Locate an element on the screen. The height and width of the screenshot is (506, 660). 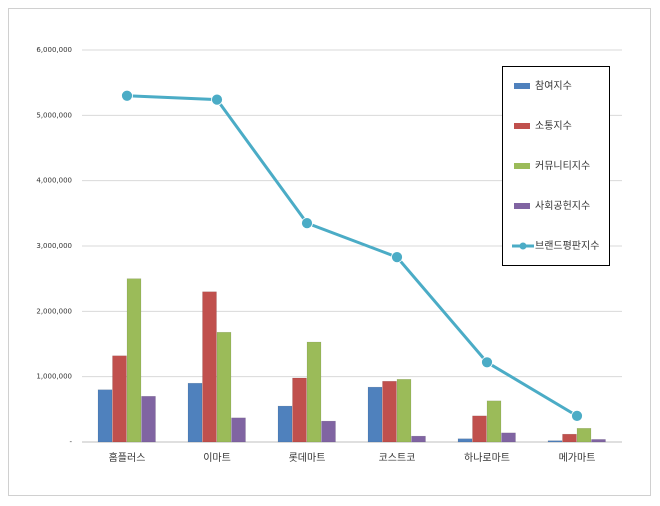
y-tick-label: 6,000,000 is located at coordinates (54, 50).